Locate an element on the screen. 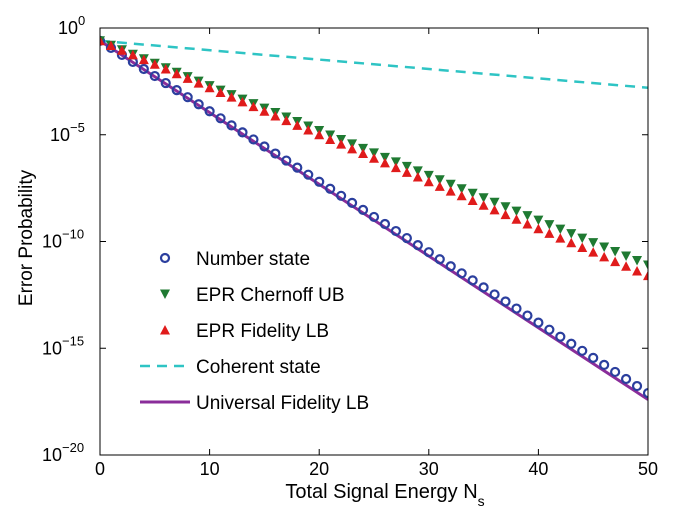  y-axis-label: Error Probability is located at coordinates (26, 237).